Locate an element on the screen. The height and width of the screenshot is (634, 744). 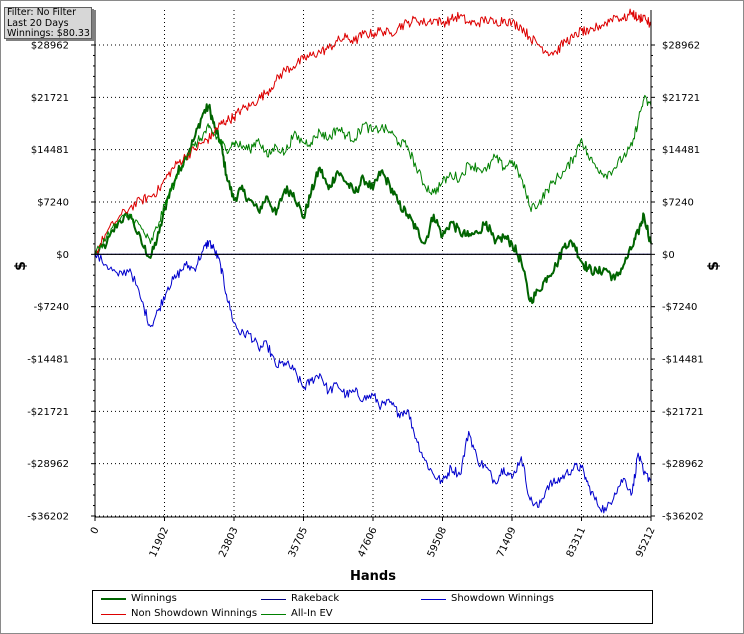
y-tick-label-left: -$14481 is located at coordinates (48, 360).